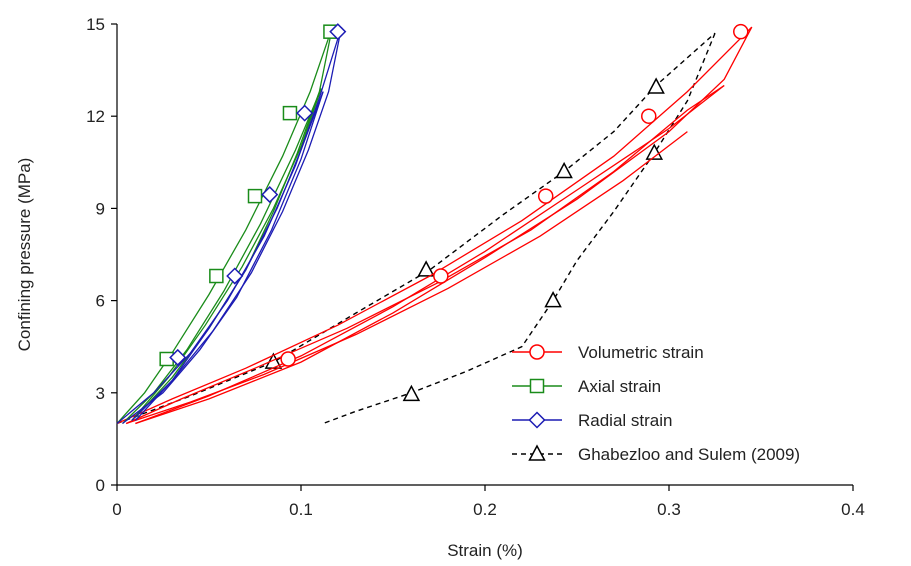 The width and height of the screenshot is (911, 566). What do you see at coordinates (100, 393) in the screenshot?
I see `y-tick-label: 3` at bounding box center [100, 393].